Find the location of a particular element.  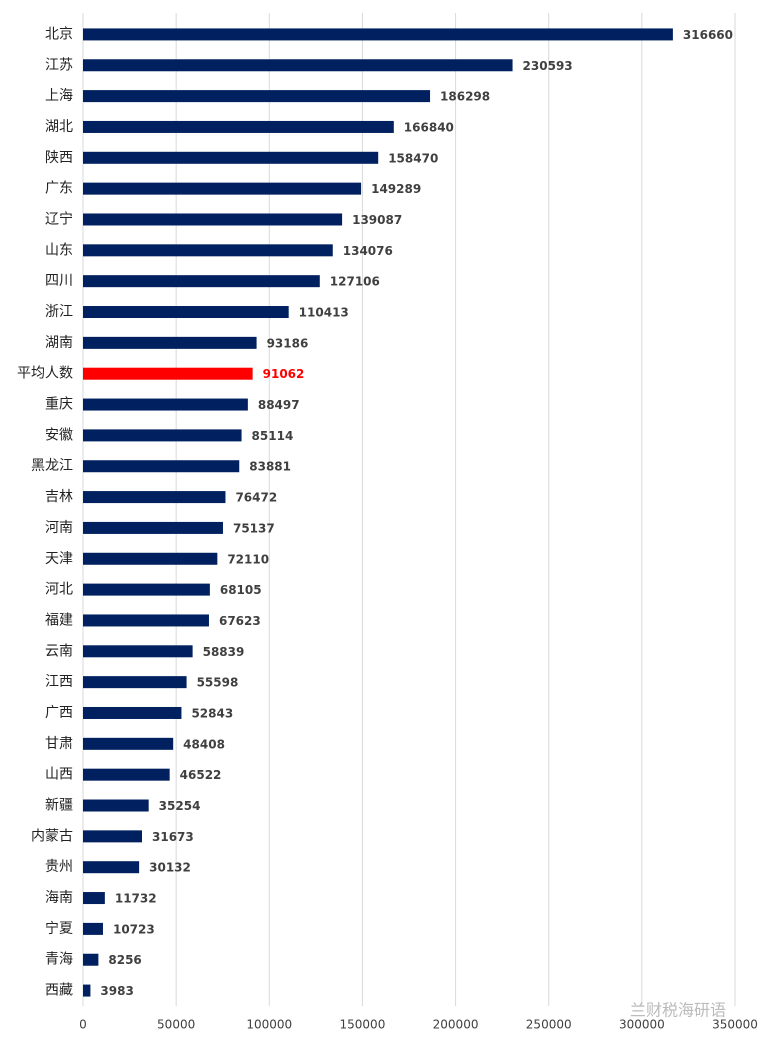

y-tick-label: 西藏 is located at coordinates (59, 991).